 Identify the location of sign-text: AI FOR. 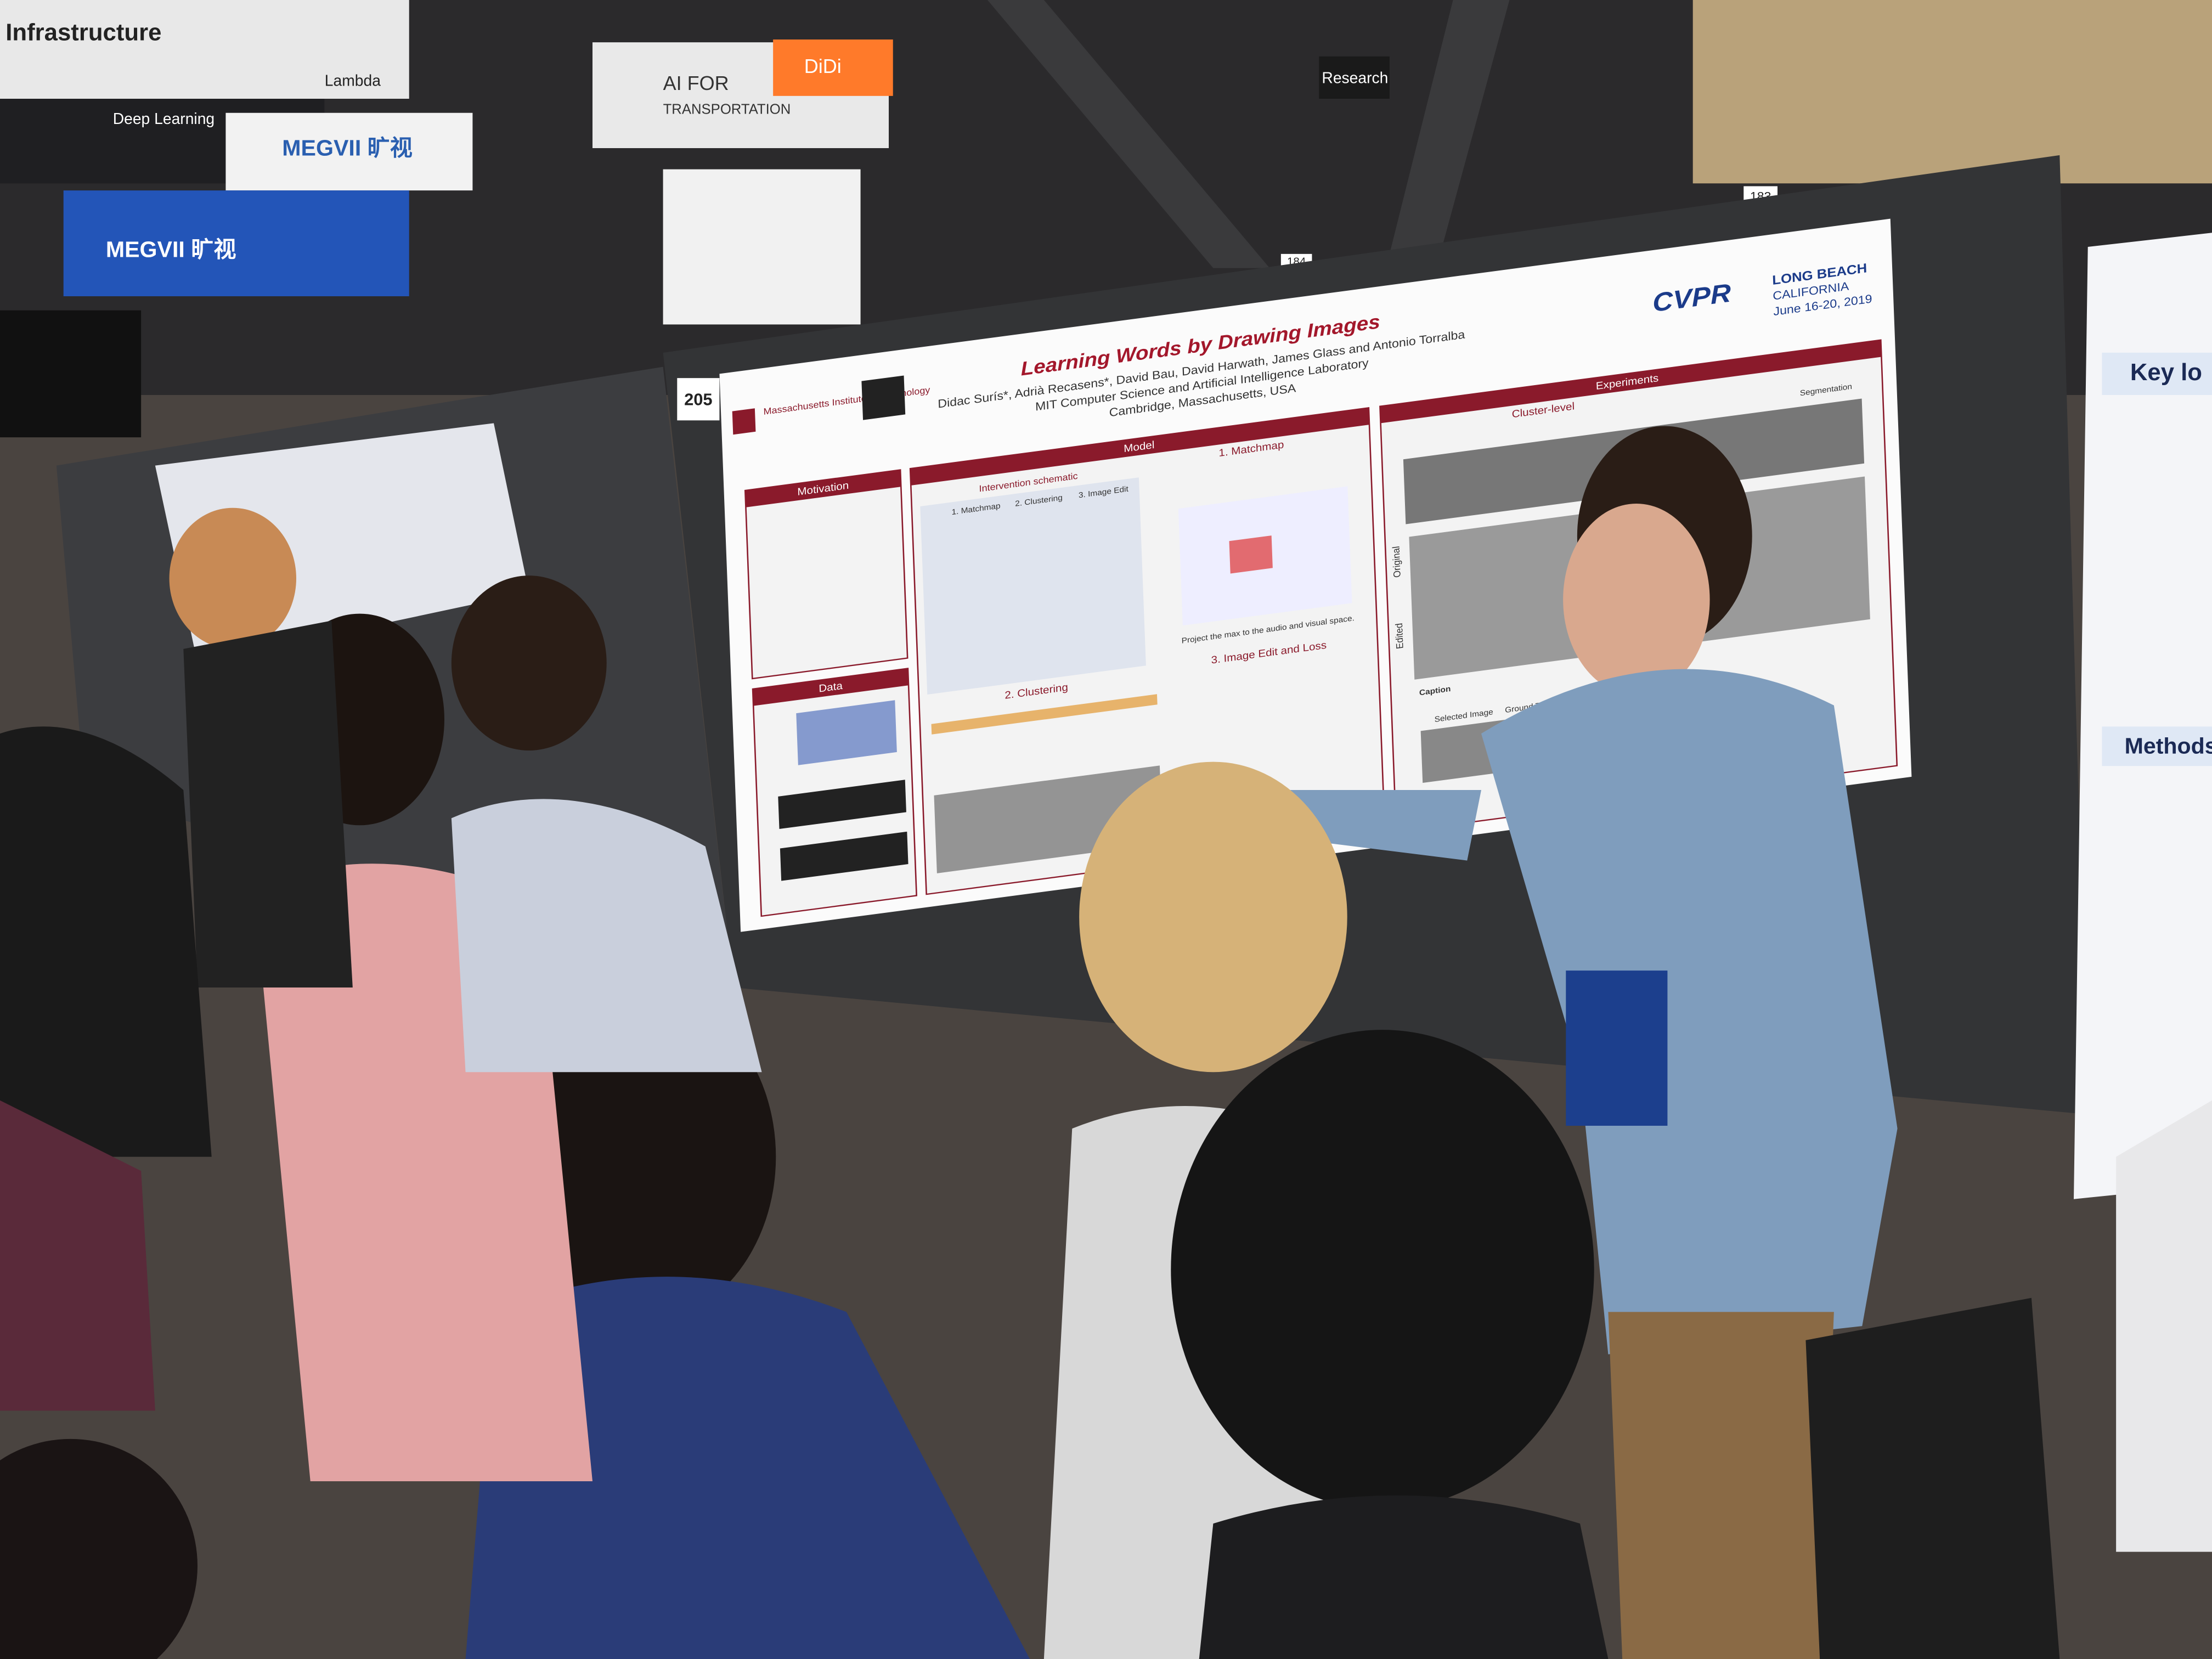
(696, 83).